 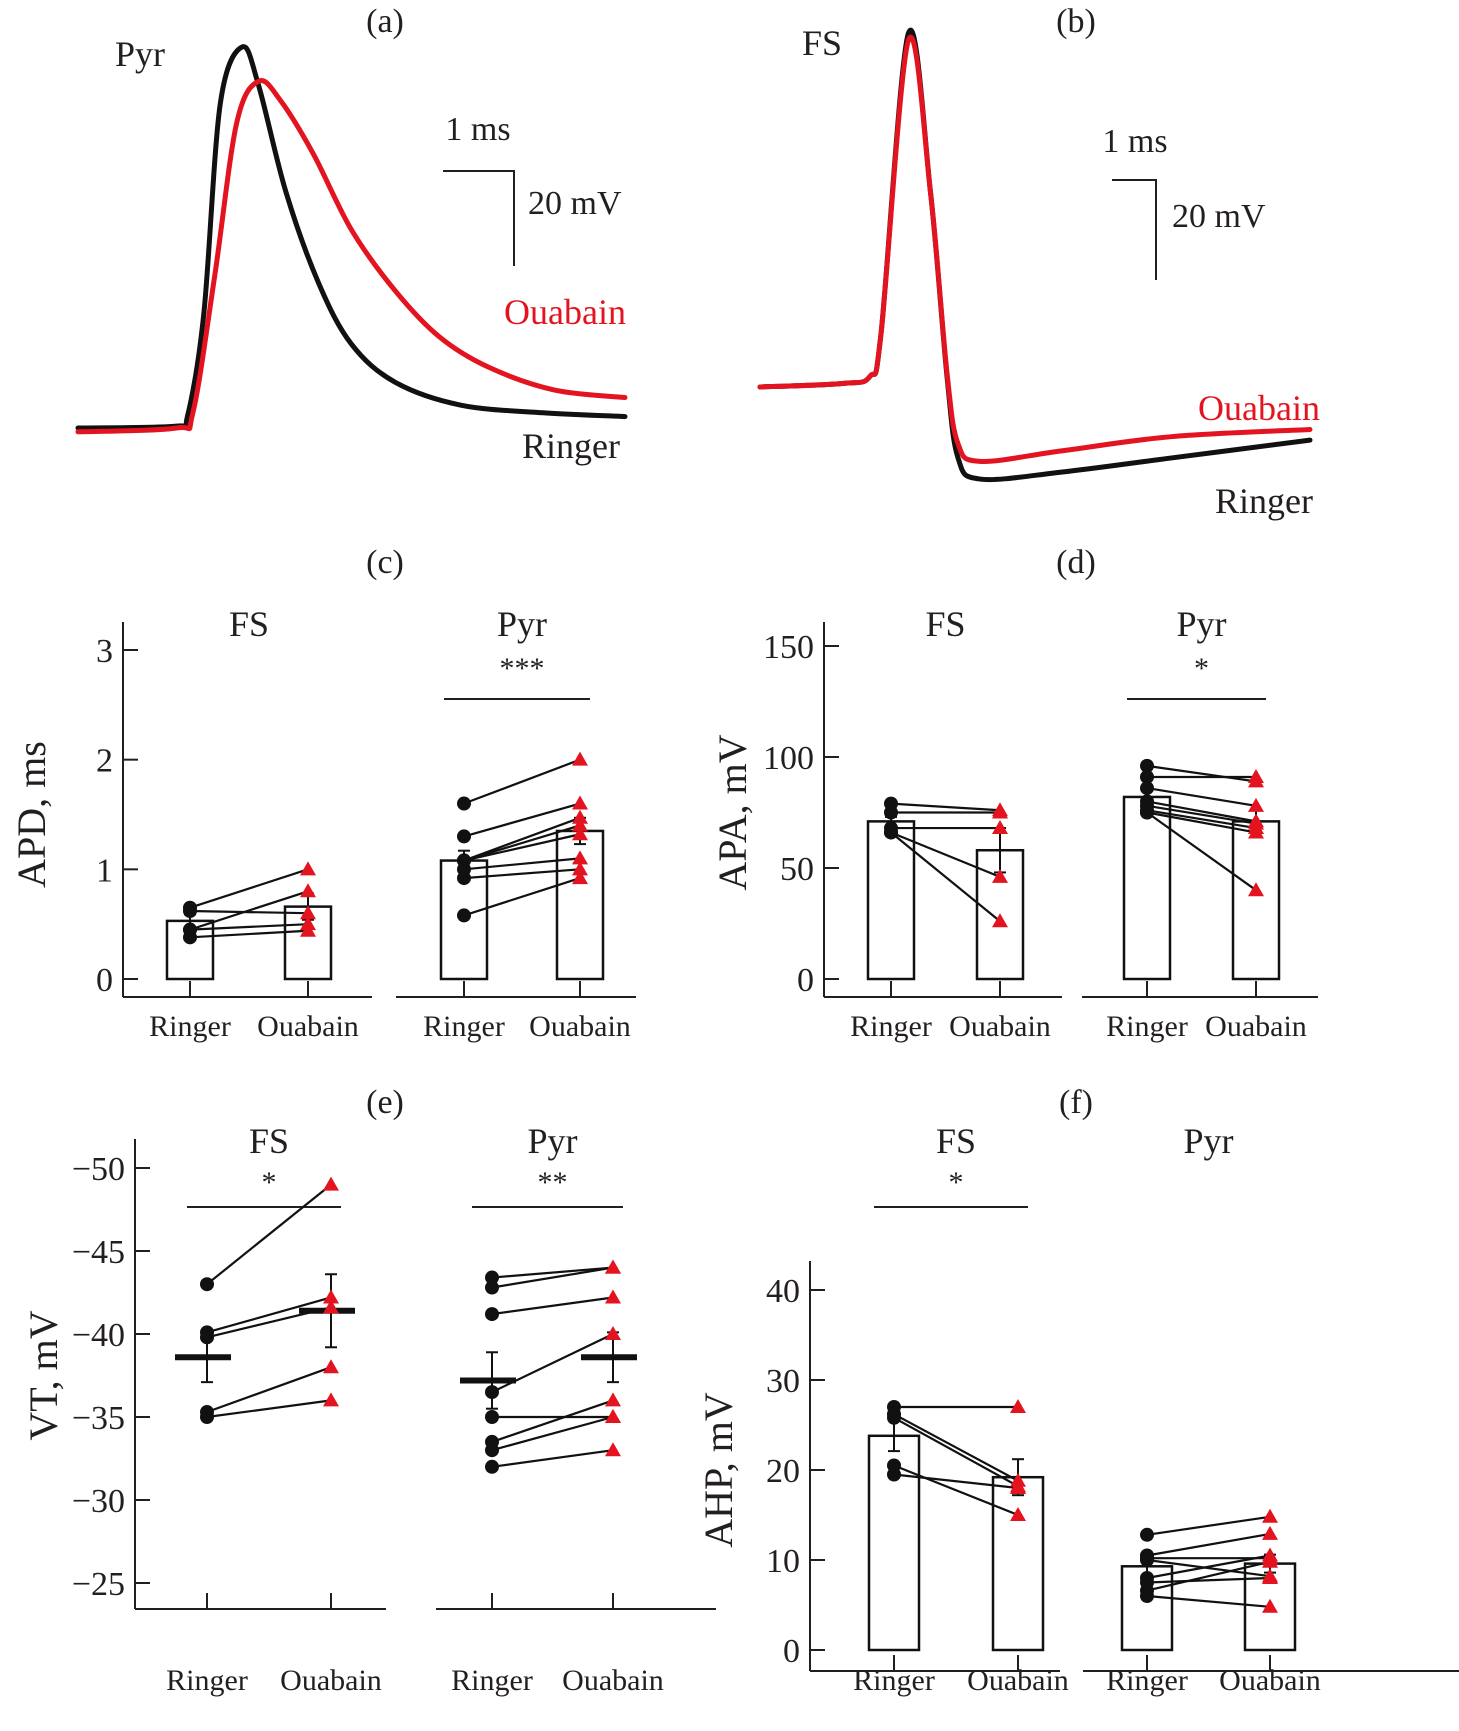 I want to click on y-tick-label: 40, so click(x=783, y=1291).